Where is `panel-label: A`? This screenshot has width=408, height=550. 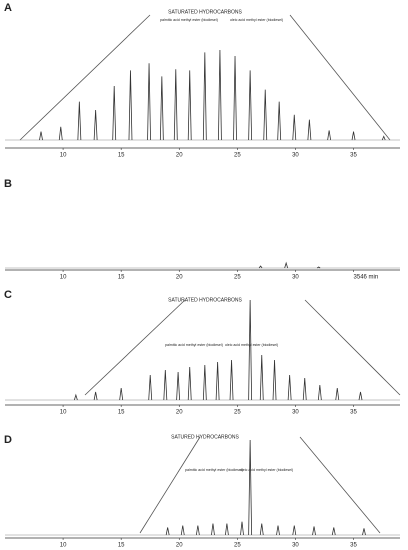
panel-label: A is located at coordinates (8, 8).